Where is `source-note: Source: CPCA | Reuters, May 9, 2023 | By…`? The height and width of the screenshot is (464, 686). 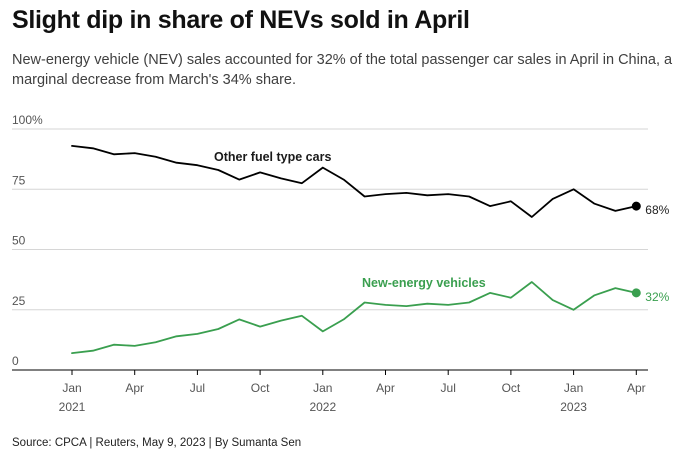 source-note: Source: CPCA | Reuters, May 9, 2023 | By… is located at coordinates (157, 443).